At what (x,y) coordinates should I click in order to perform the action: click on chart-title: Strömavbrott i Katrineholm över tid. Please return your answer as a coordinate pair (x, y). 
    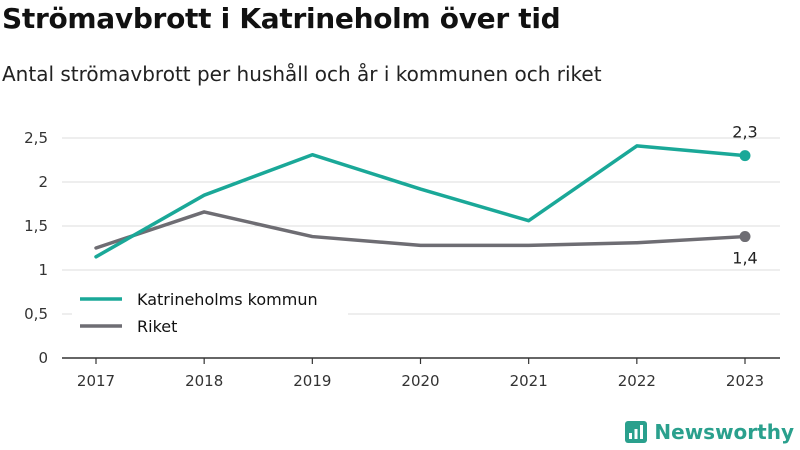
    Looking at the image, I should click on (281, 18).